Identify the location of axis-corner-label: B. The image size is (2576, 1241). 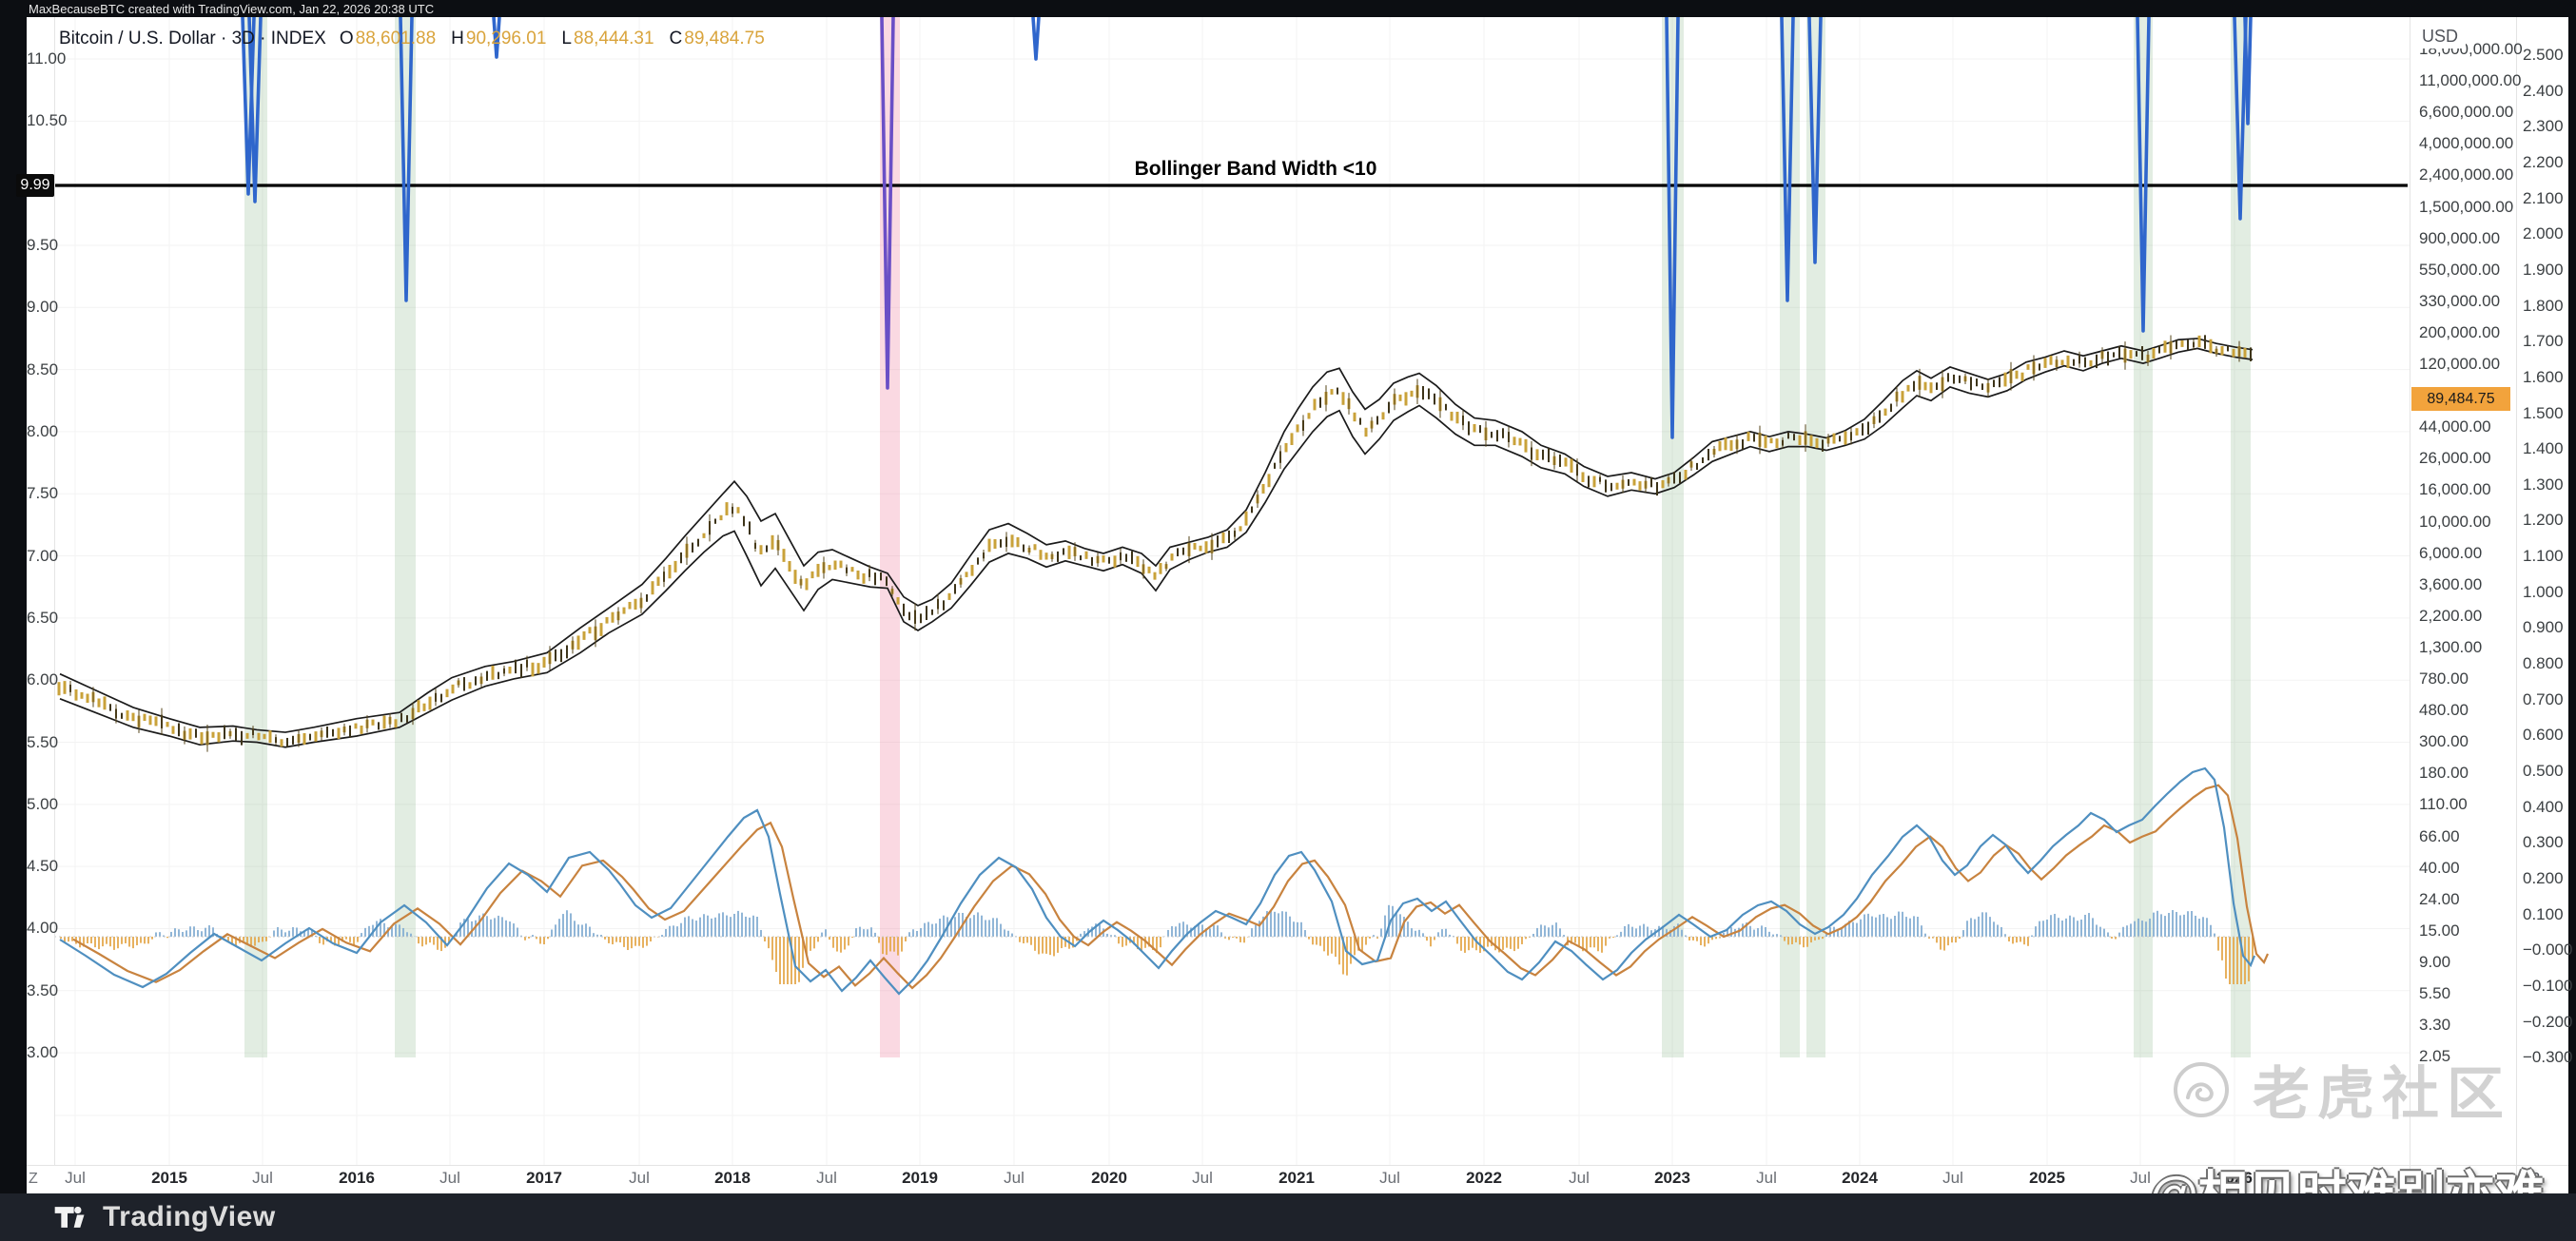
(2535, 1179).